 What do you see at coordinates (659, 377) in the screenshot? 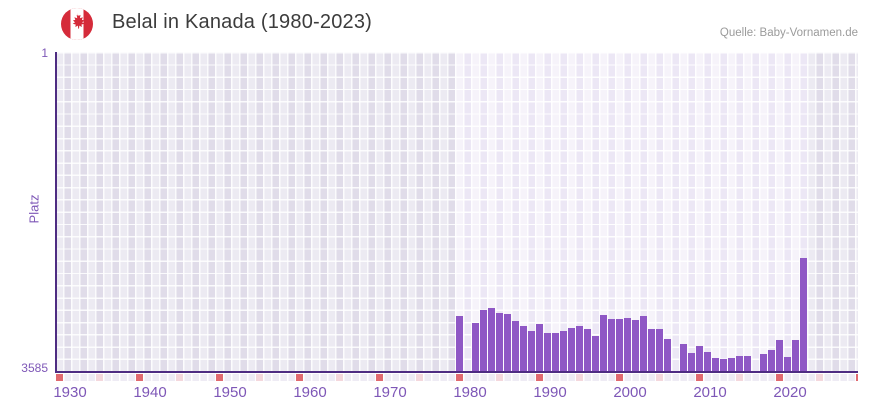
I see `half-decade-marker-2005` at bounding box center [659, 377].